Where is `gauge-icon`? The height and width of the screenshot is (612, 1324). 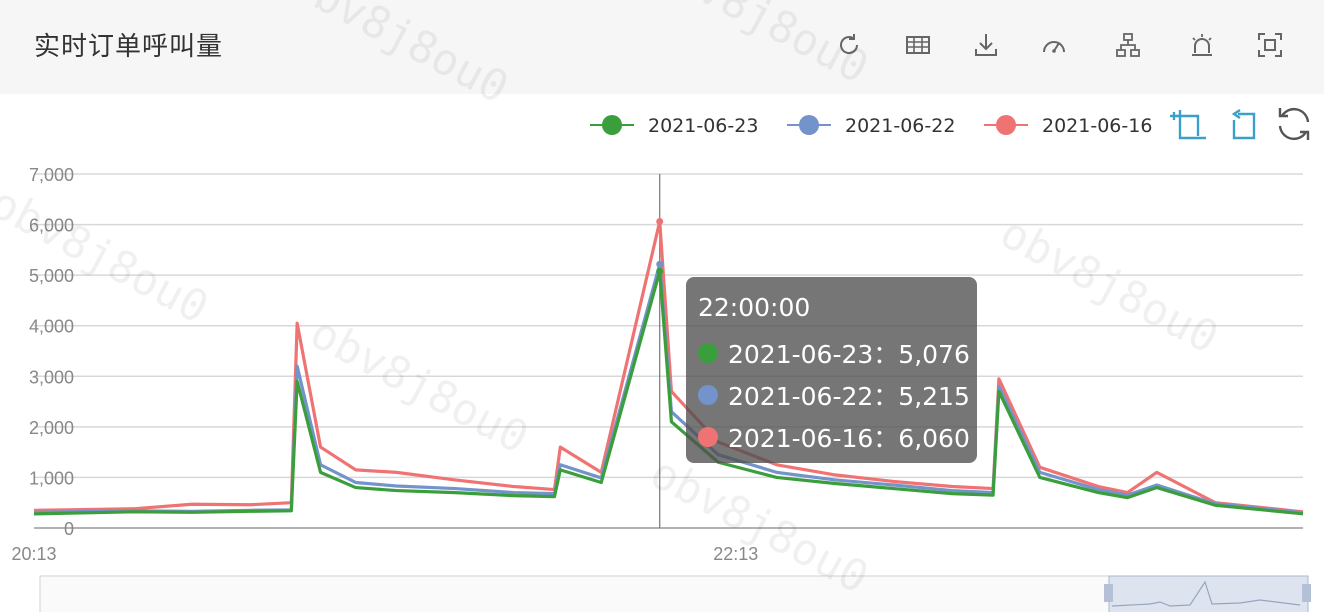 gauge-icon is located at coordinates (1054, 45).